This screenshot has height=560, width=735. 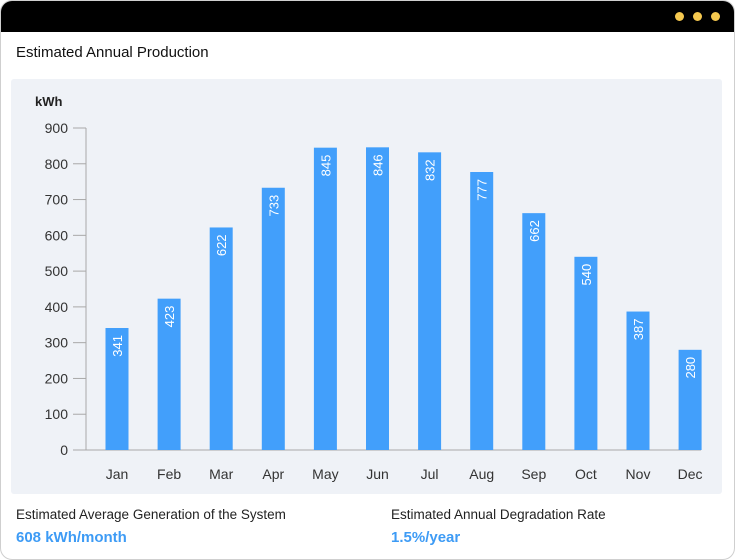 What do you see at coordinates (325, 166) in the screenshot?
I see `bar-value-label: 845` at bounding box center [325, 166].